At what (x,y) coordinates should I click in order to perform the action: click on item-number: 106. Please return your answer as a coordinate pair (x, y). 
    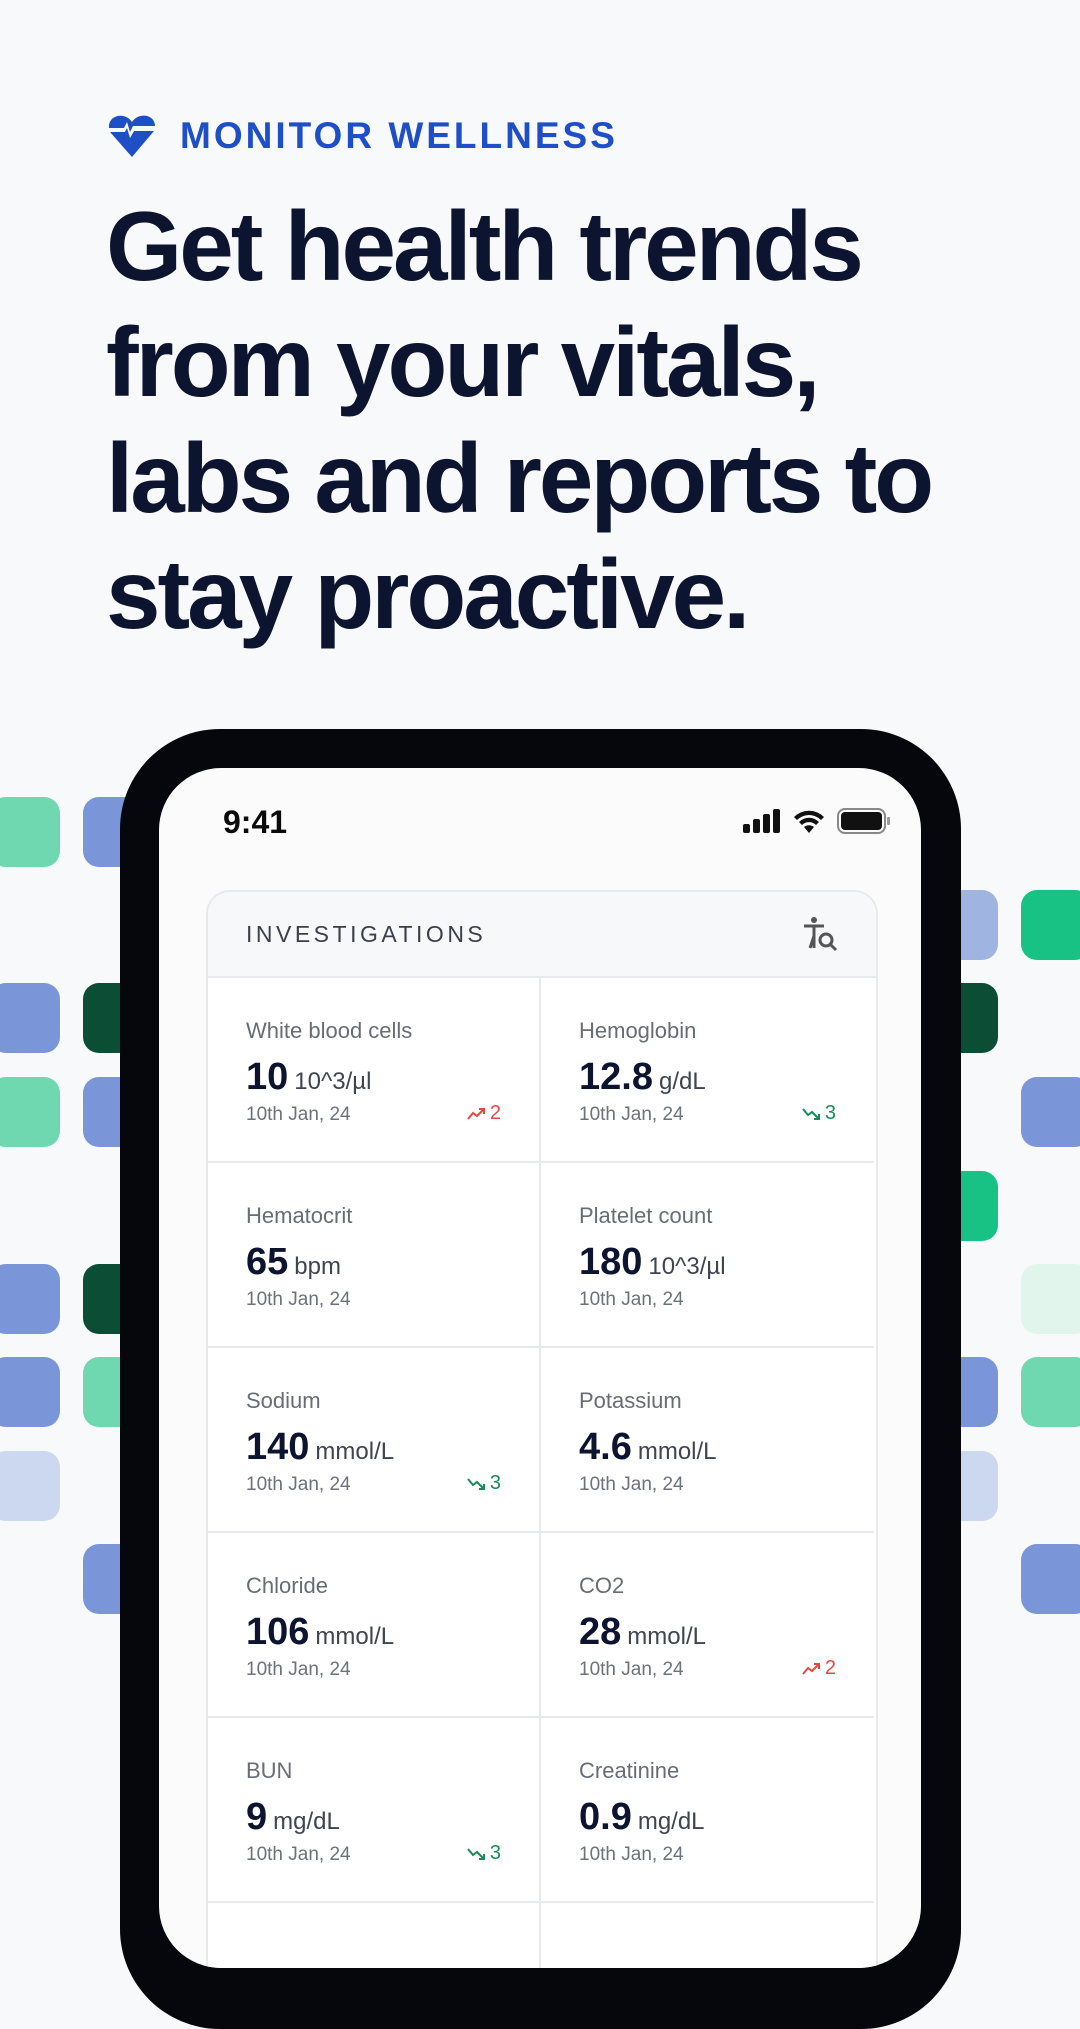
    Looking at the image, I should click on (278, 1632).